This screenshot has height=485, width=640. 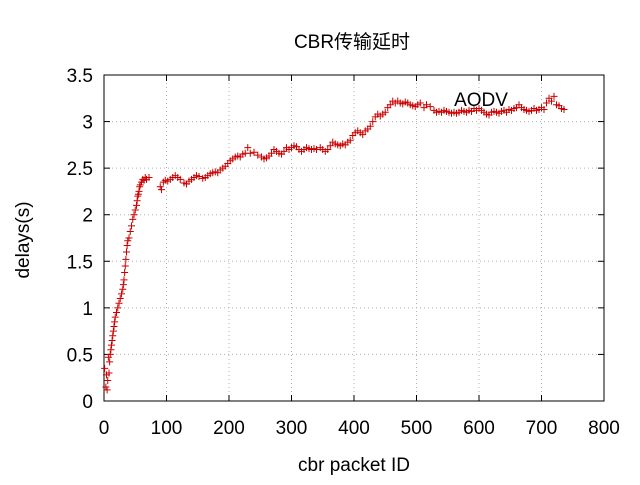 What do you see at coordinates (354, 465) in the screenshot?
I see `x-axis-label: cbr packet ID` at bounding box center [354, 465].